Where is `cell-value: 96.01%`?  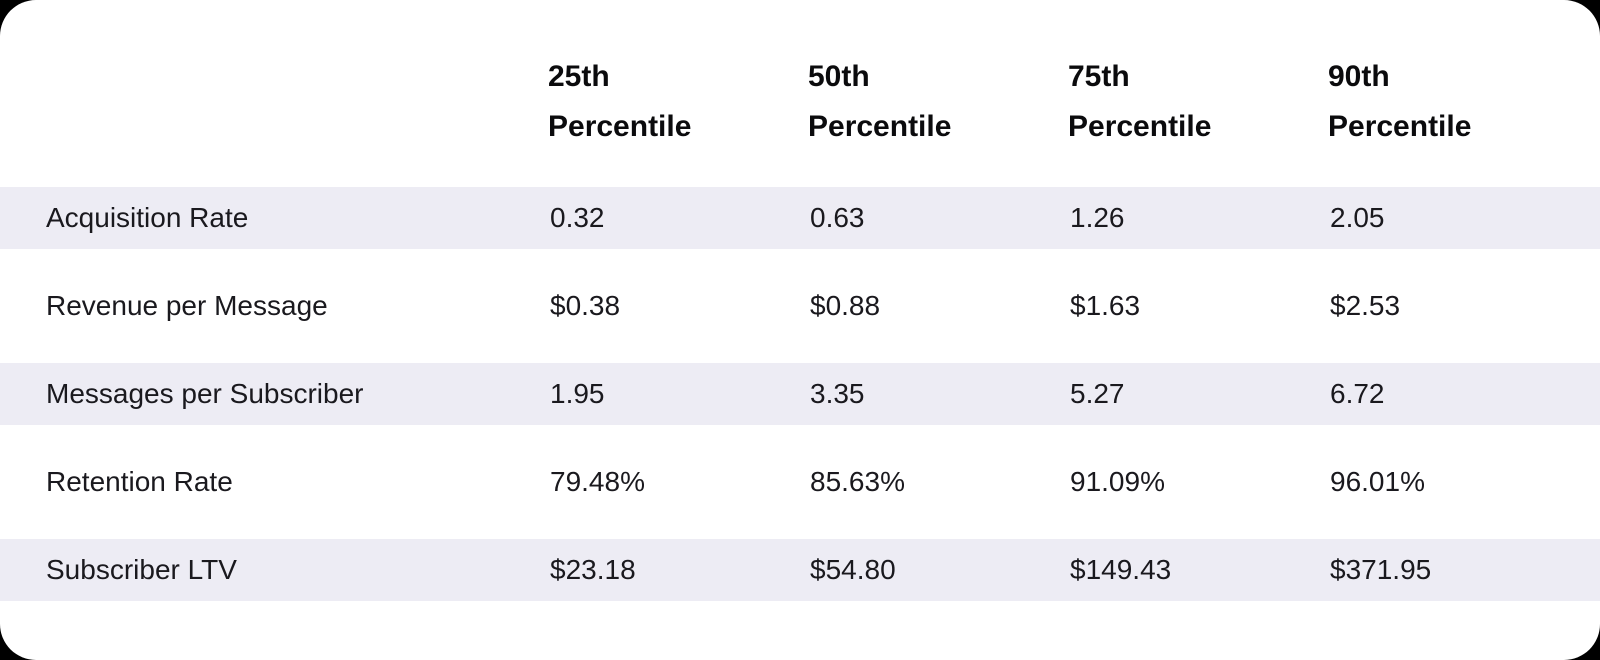
cell-value: 96.01% is located at coordinates (1377, 481).